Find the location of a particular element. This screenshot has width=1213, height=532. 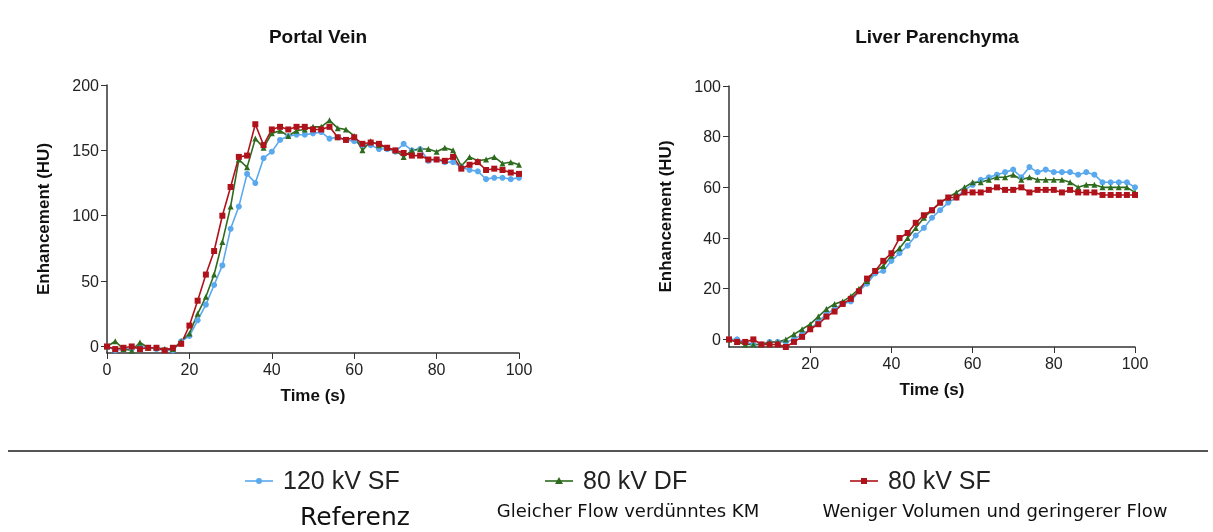

x-tick-label: 0 is located at coordinates (107, 369).